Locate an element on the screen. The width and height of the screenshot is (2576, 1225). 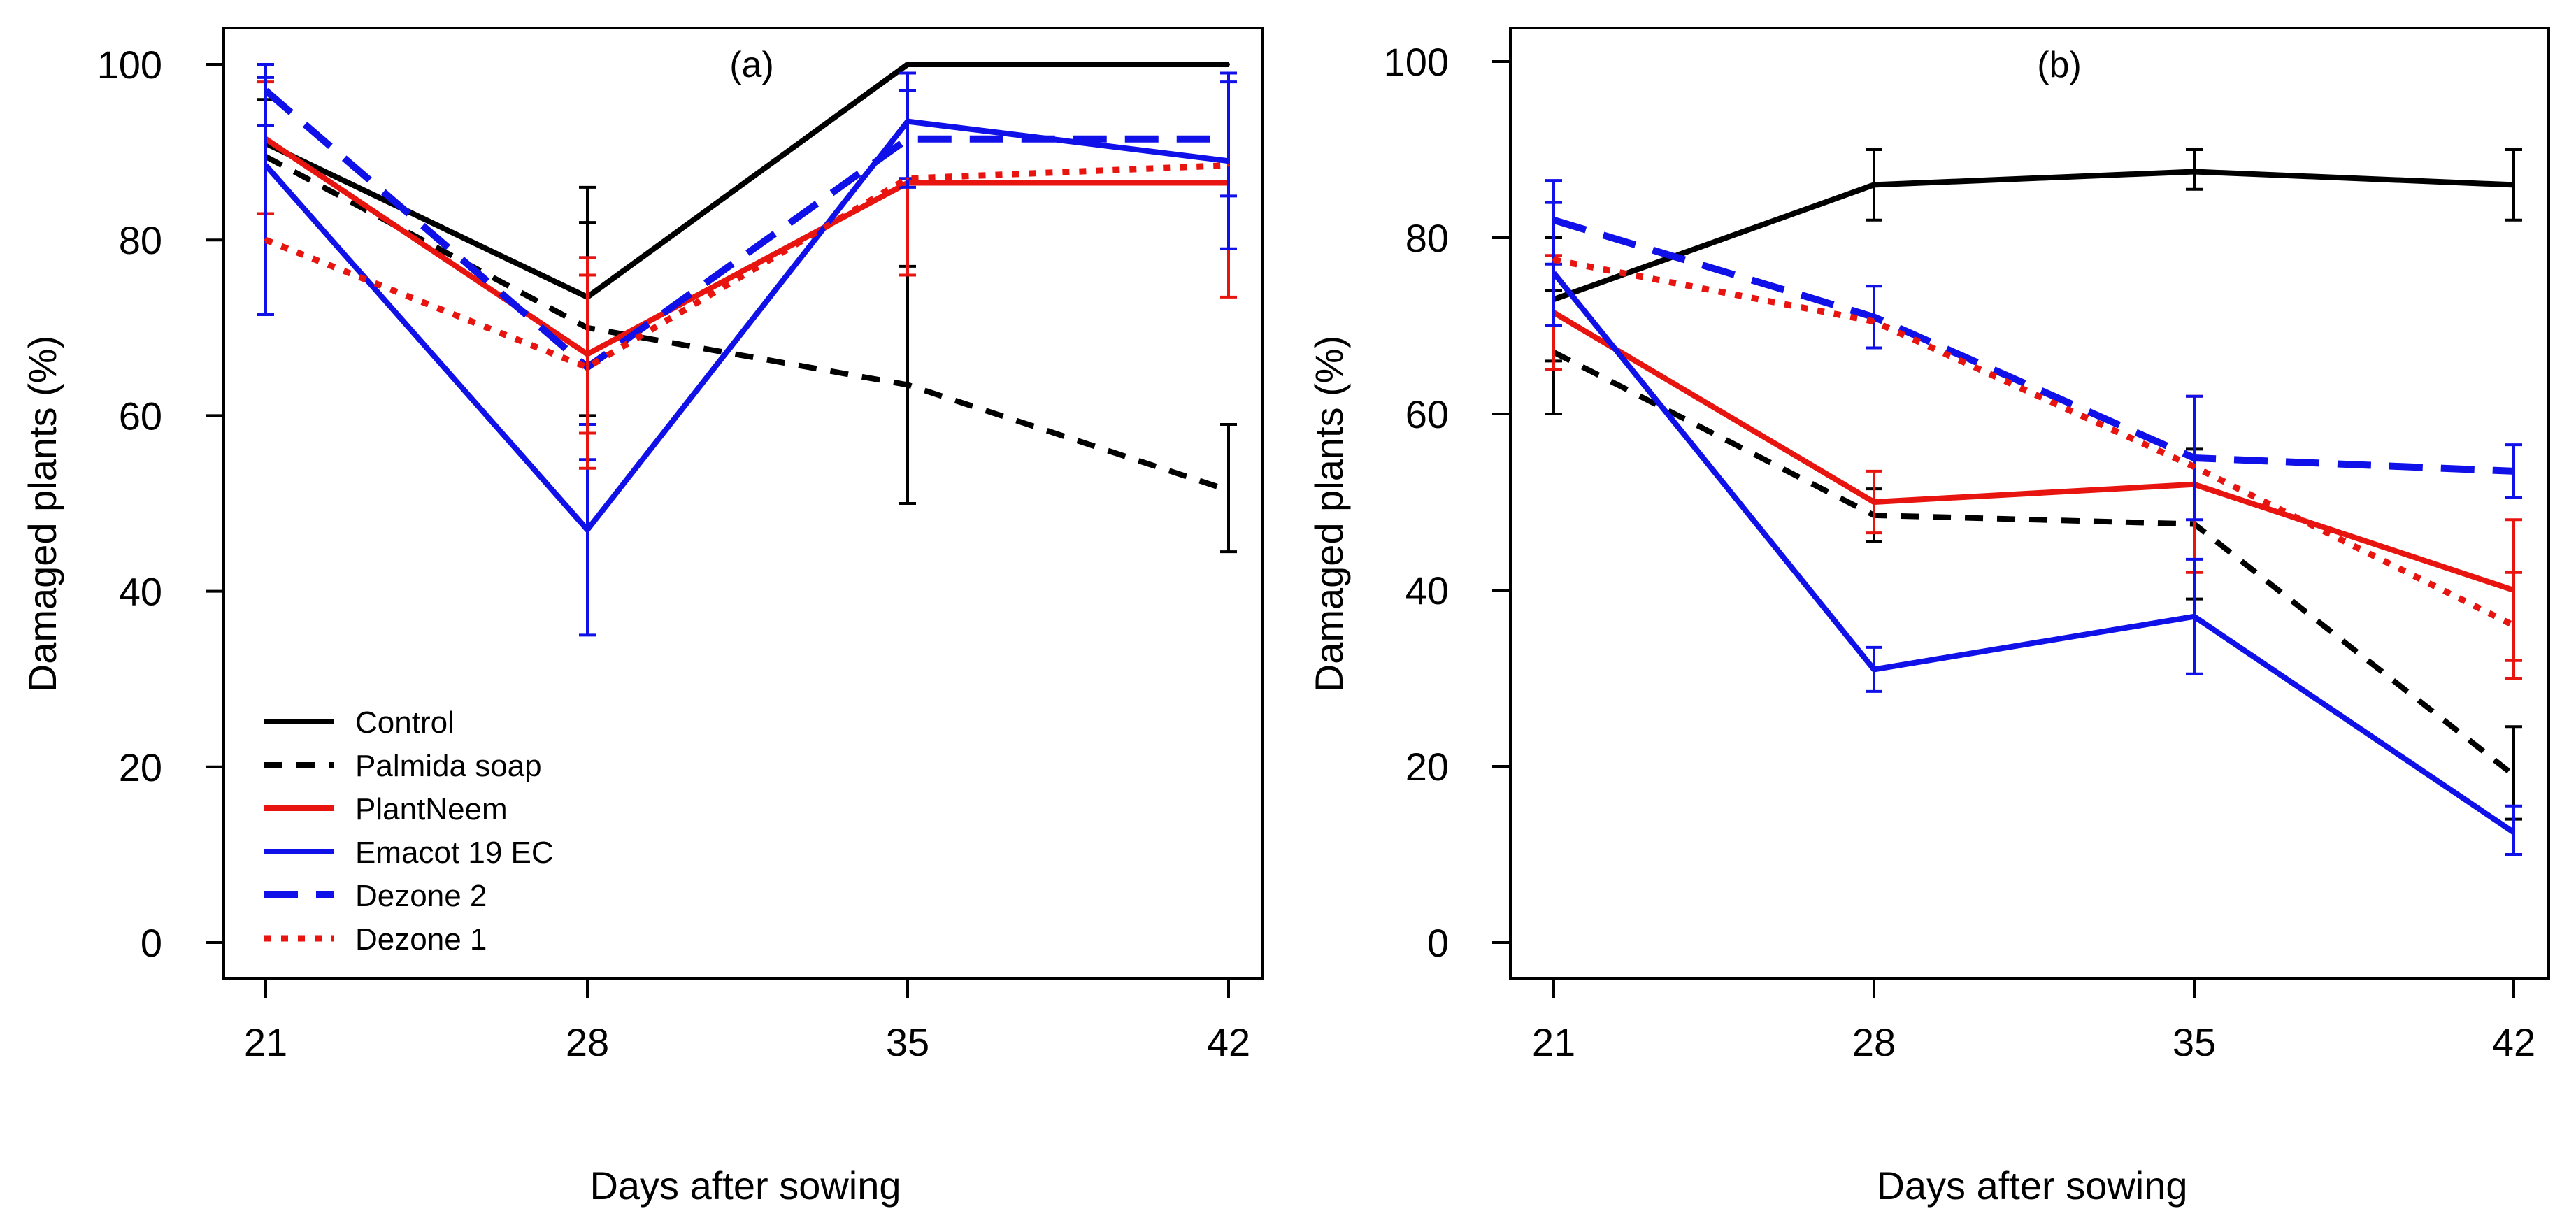
x-axis-title-a: Days after sowing is located at coordinates (745, 1185).